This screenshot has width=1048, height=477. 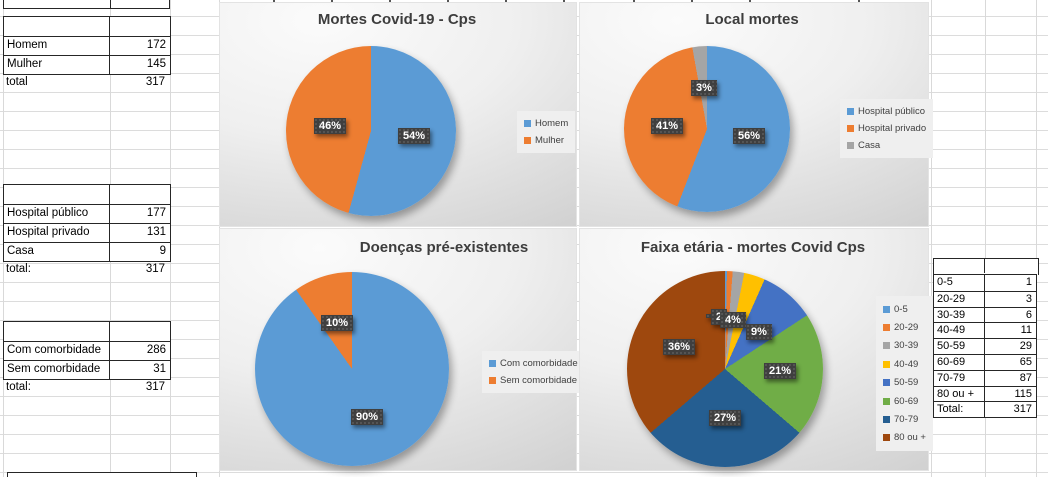 What do you see at coordinates (57, 214) in the screenshot?
I see `cell-label: Hospital público` at bounding box center [57, 214].